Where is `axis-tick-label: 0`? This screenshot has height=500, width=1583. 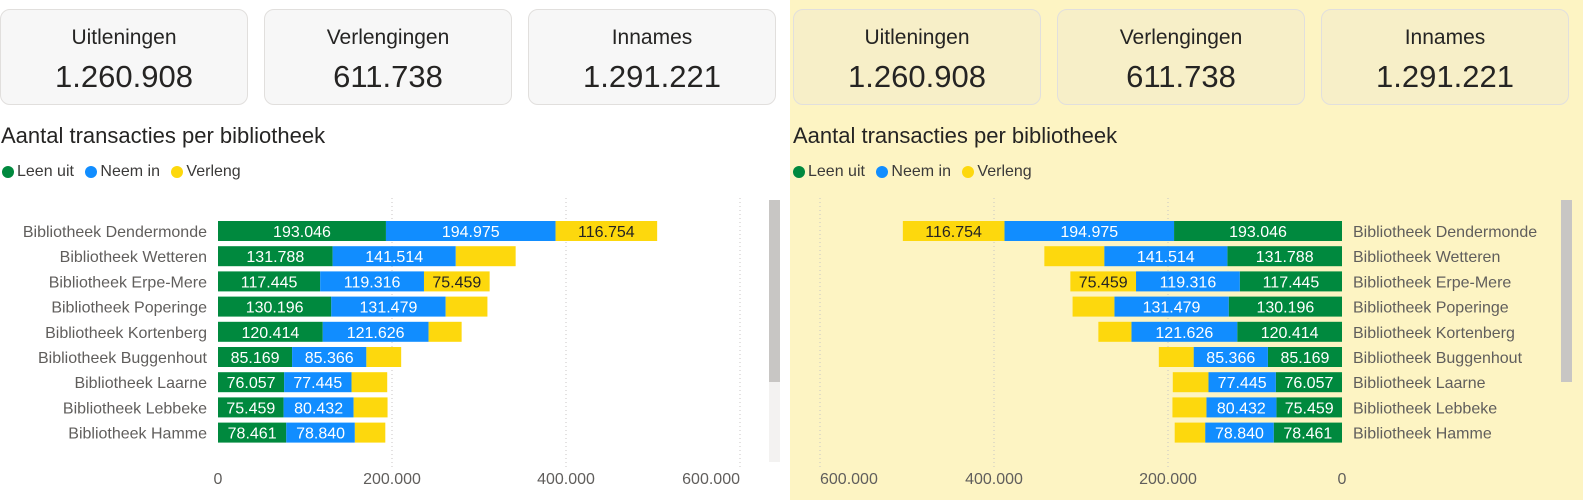 axis-tick-label: 0 is located at coordinates (218, 479).